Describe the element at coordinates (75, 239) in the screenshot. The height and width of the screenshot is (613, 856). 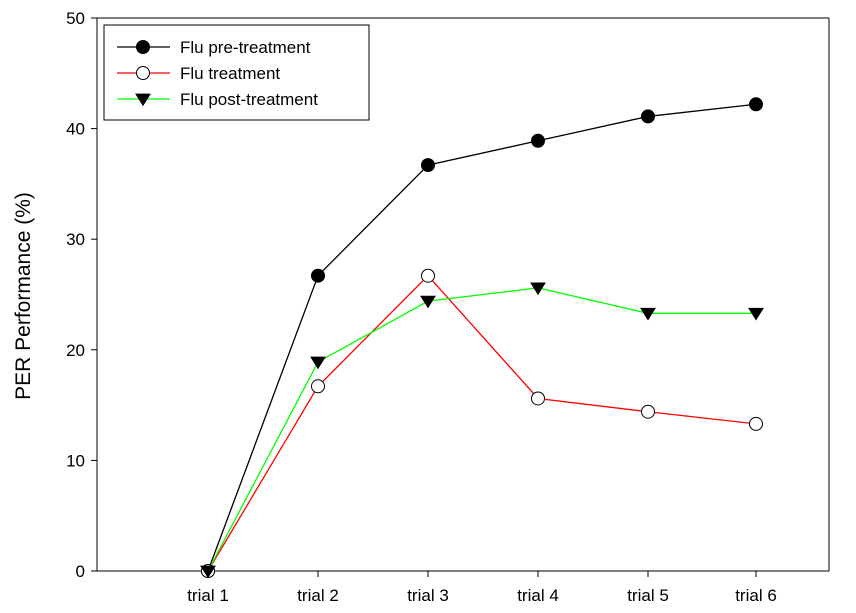
I see `y-tick-label: 30` at that location.